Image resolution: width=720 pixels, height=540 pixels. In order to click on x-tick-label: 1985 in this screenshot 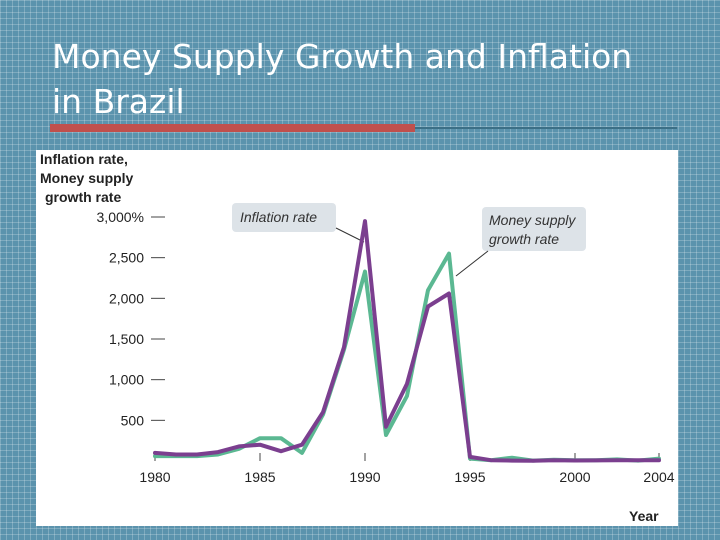, I will do `click(259, 477)`.